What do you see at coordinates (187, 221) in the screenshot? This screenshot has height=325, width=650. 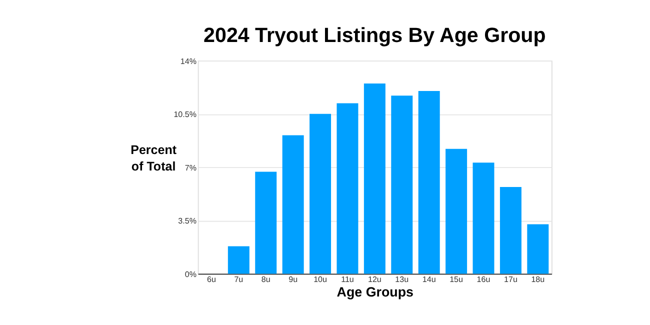 I see `y-tick-label: 3.5%` at bounding box center [187, 221].